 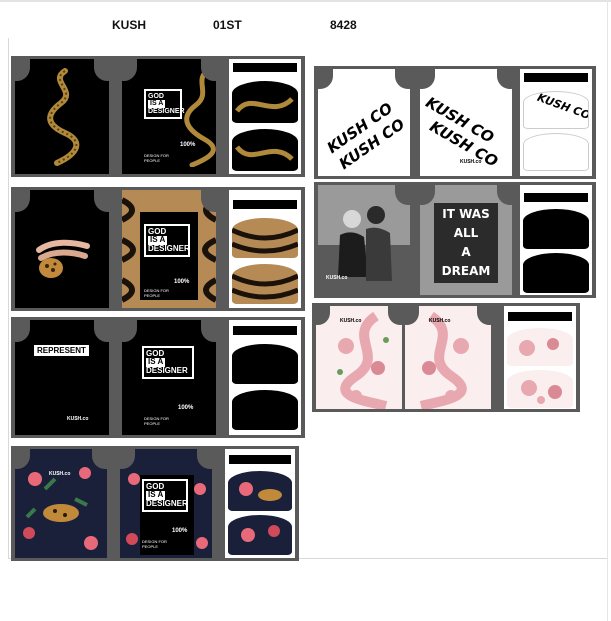 What do you see at coordinates (466, 233) in the screenshot?
I see `dream-line2: ALL` at bounding box center [466, 233].